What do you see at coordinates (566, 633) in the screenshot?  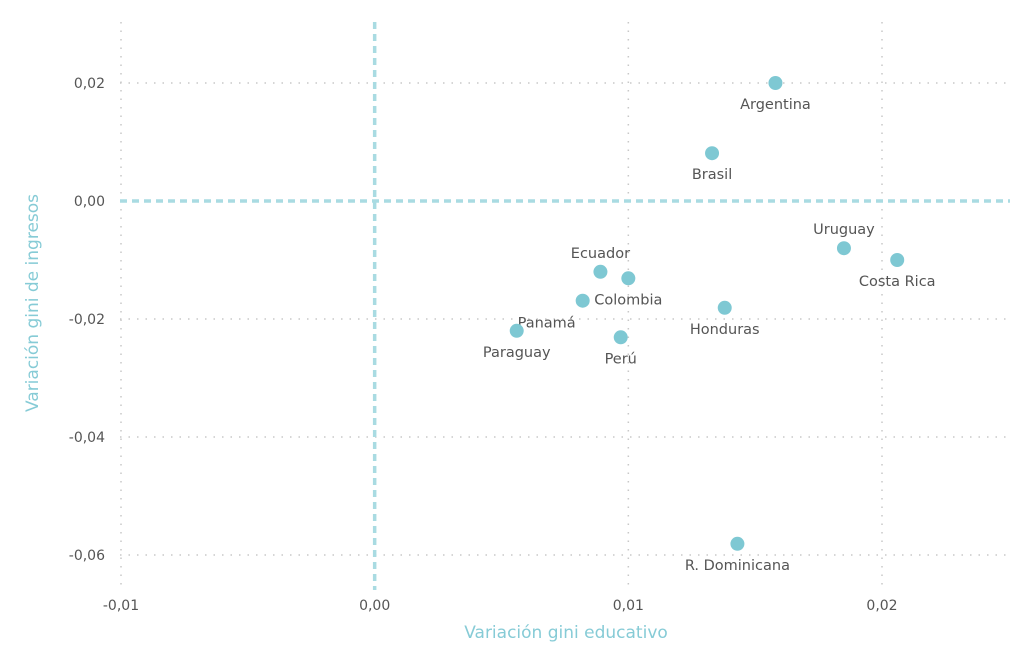 I see `x-axis-title: Variación gini educativo` at bounding box center [566, 633].